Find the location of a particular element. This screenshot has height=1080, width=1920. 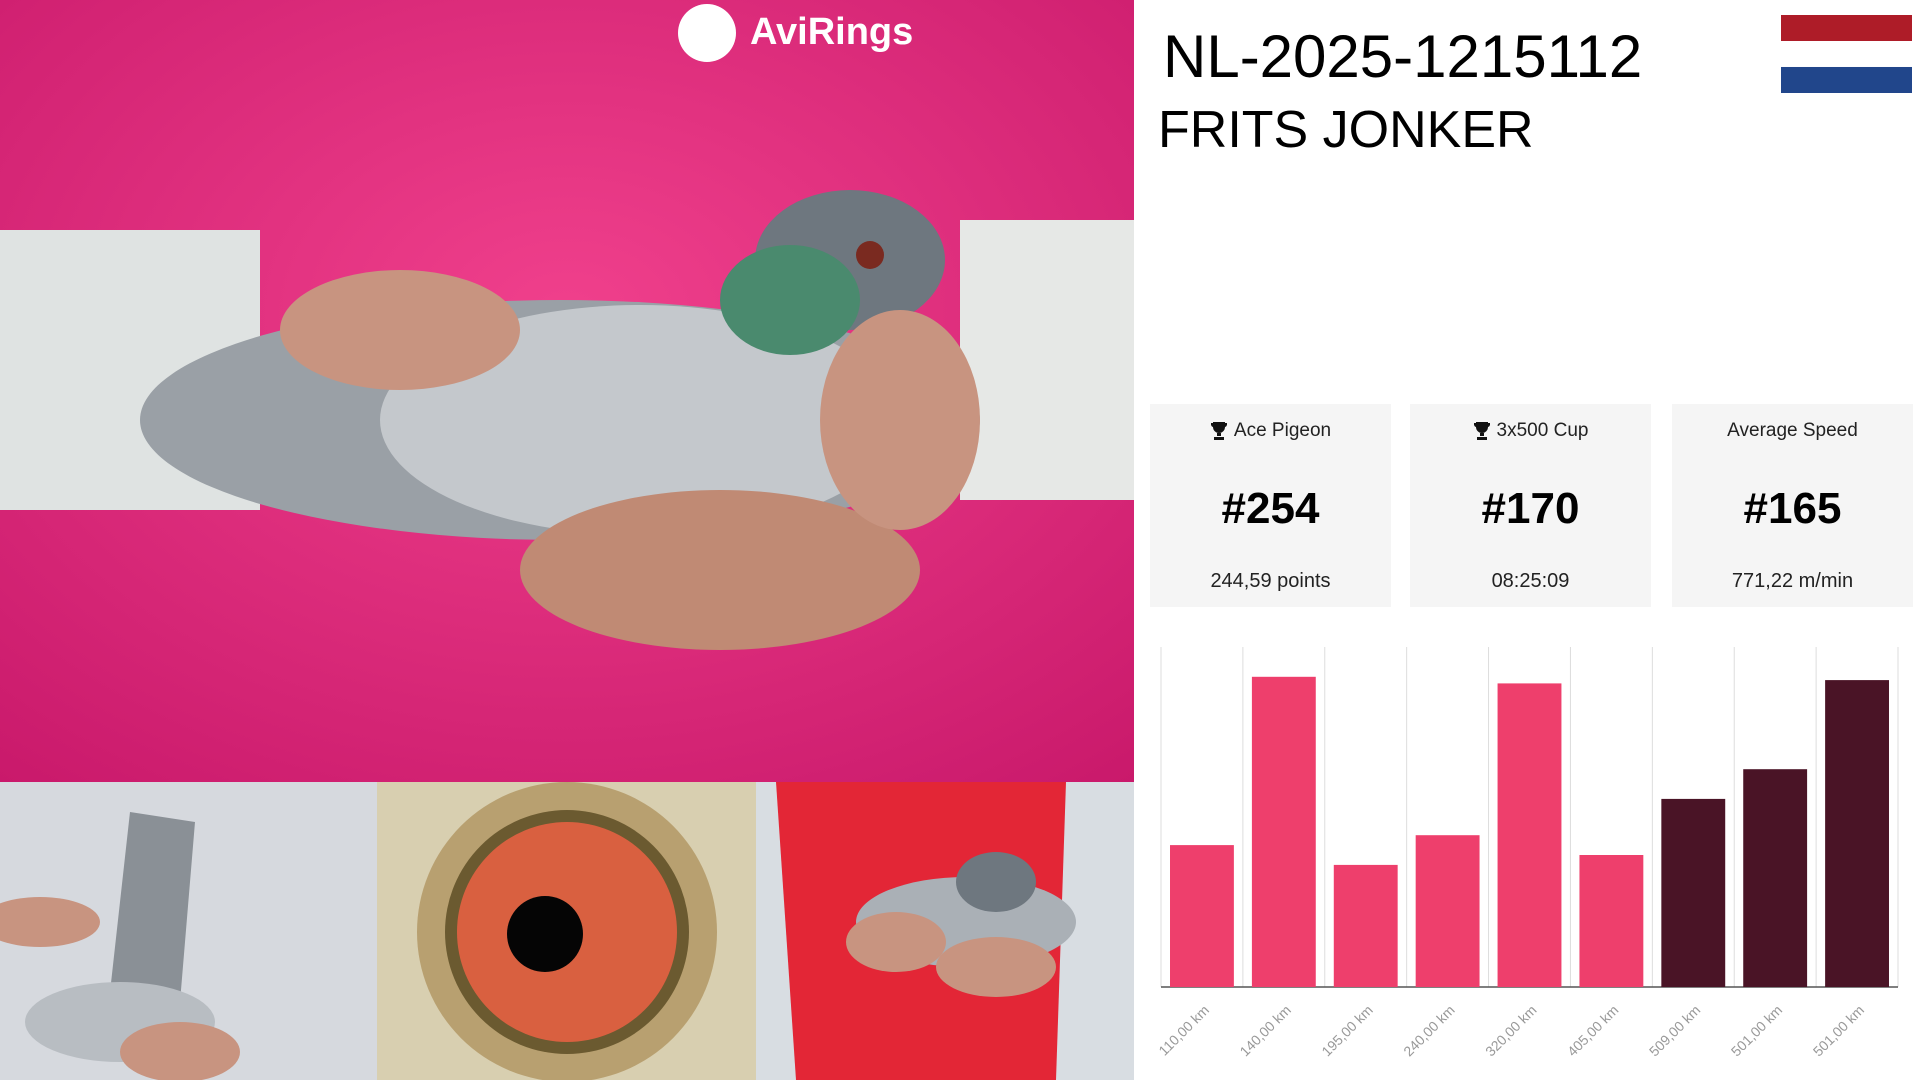

x-tick-label: 320,00 km is located at coordinates (1511, 1031).